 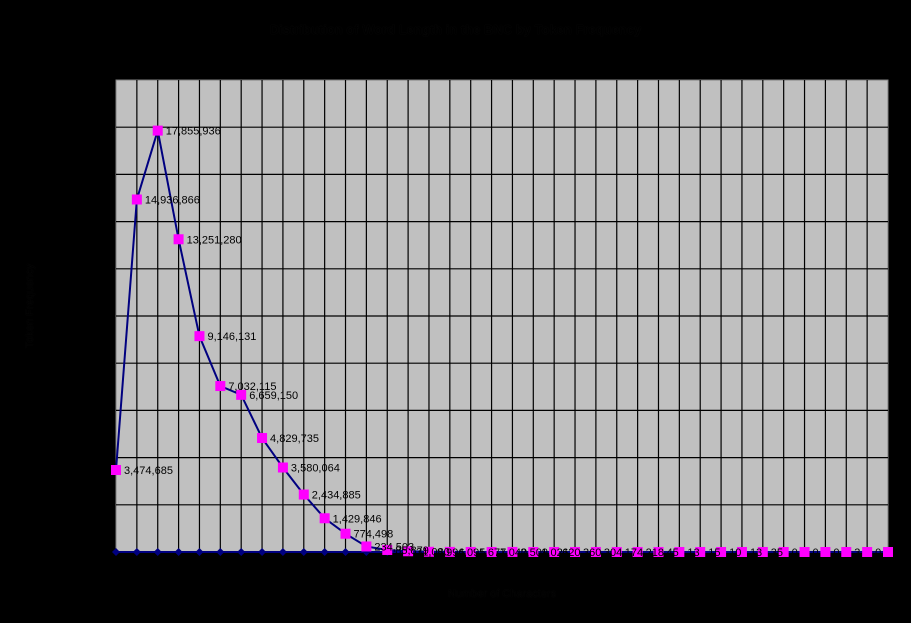 I want to click on data-label: 774,498, so click(x=374, y=535).